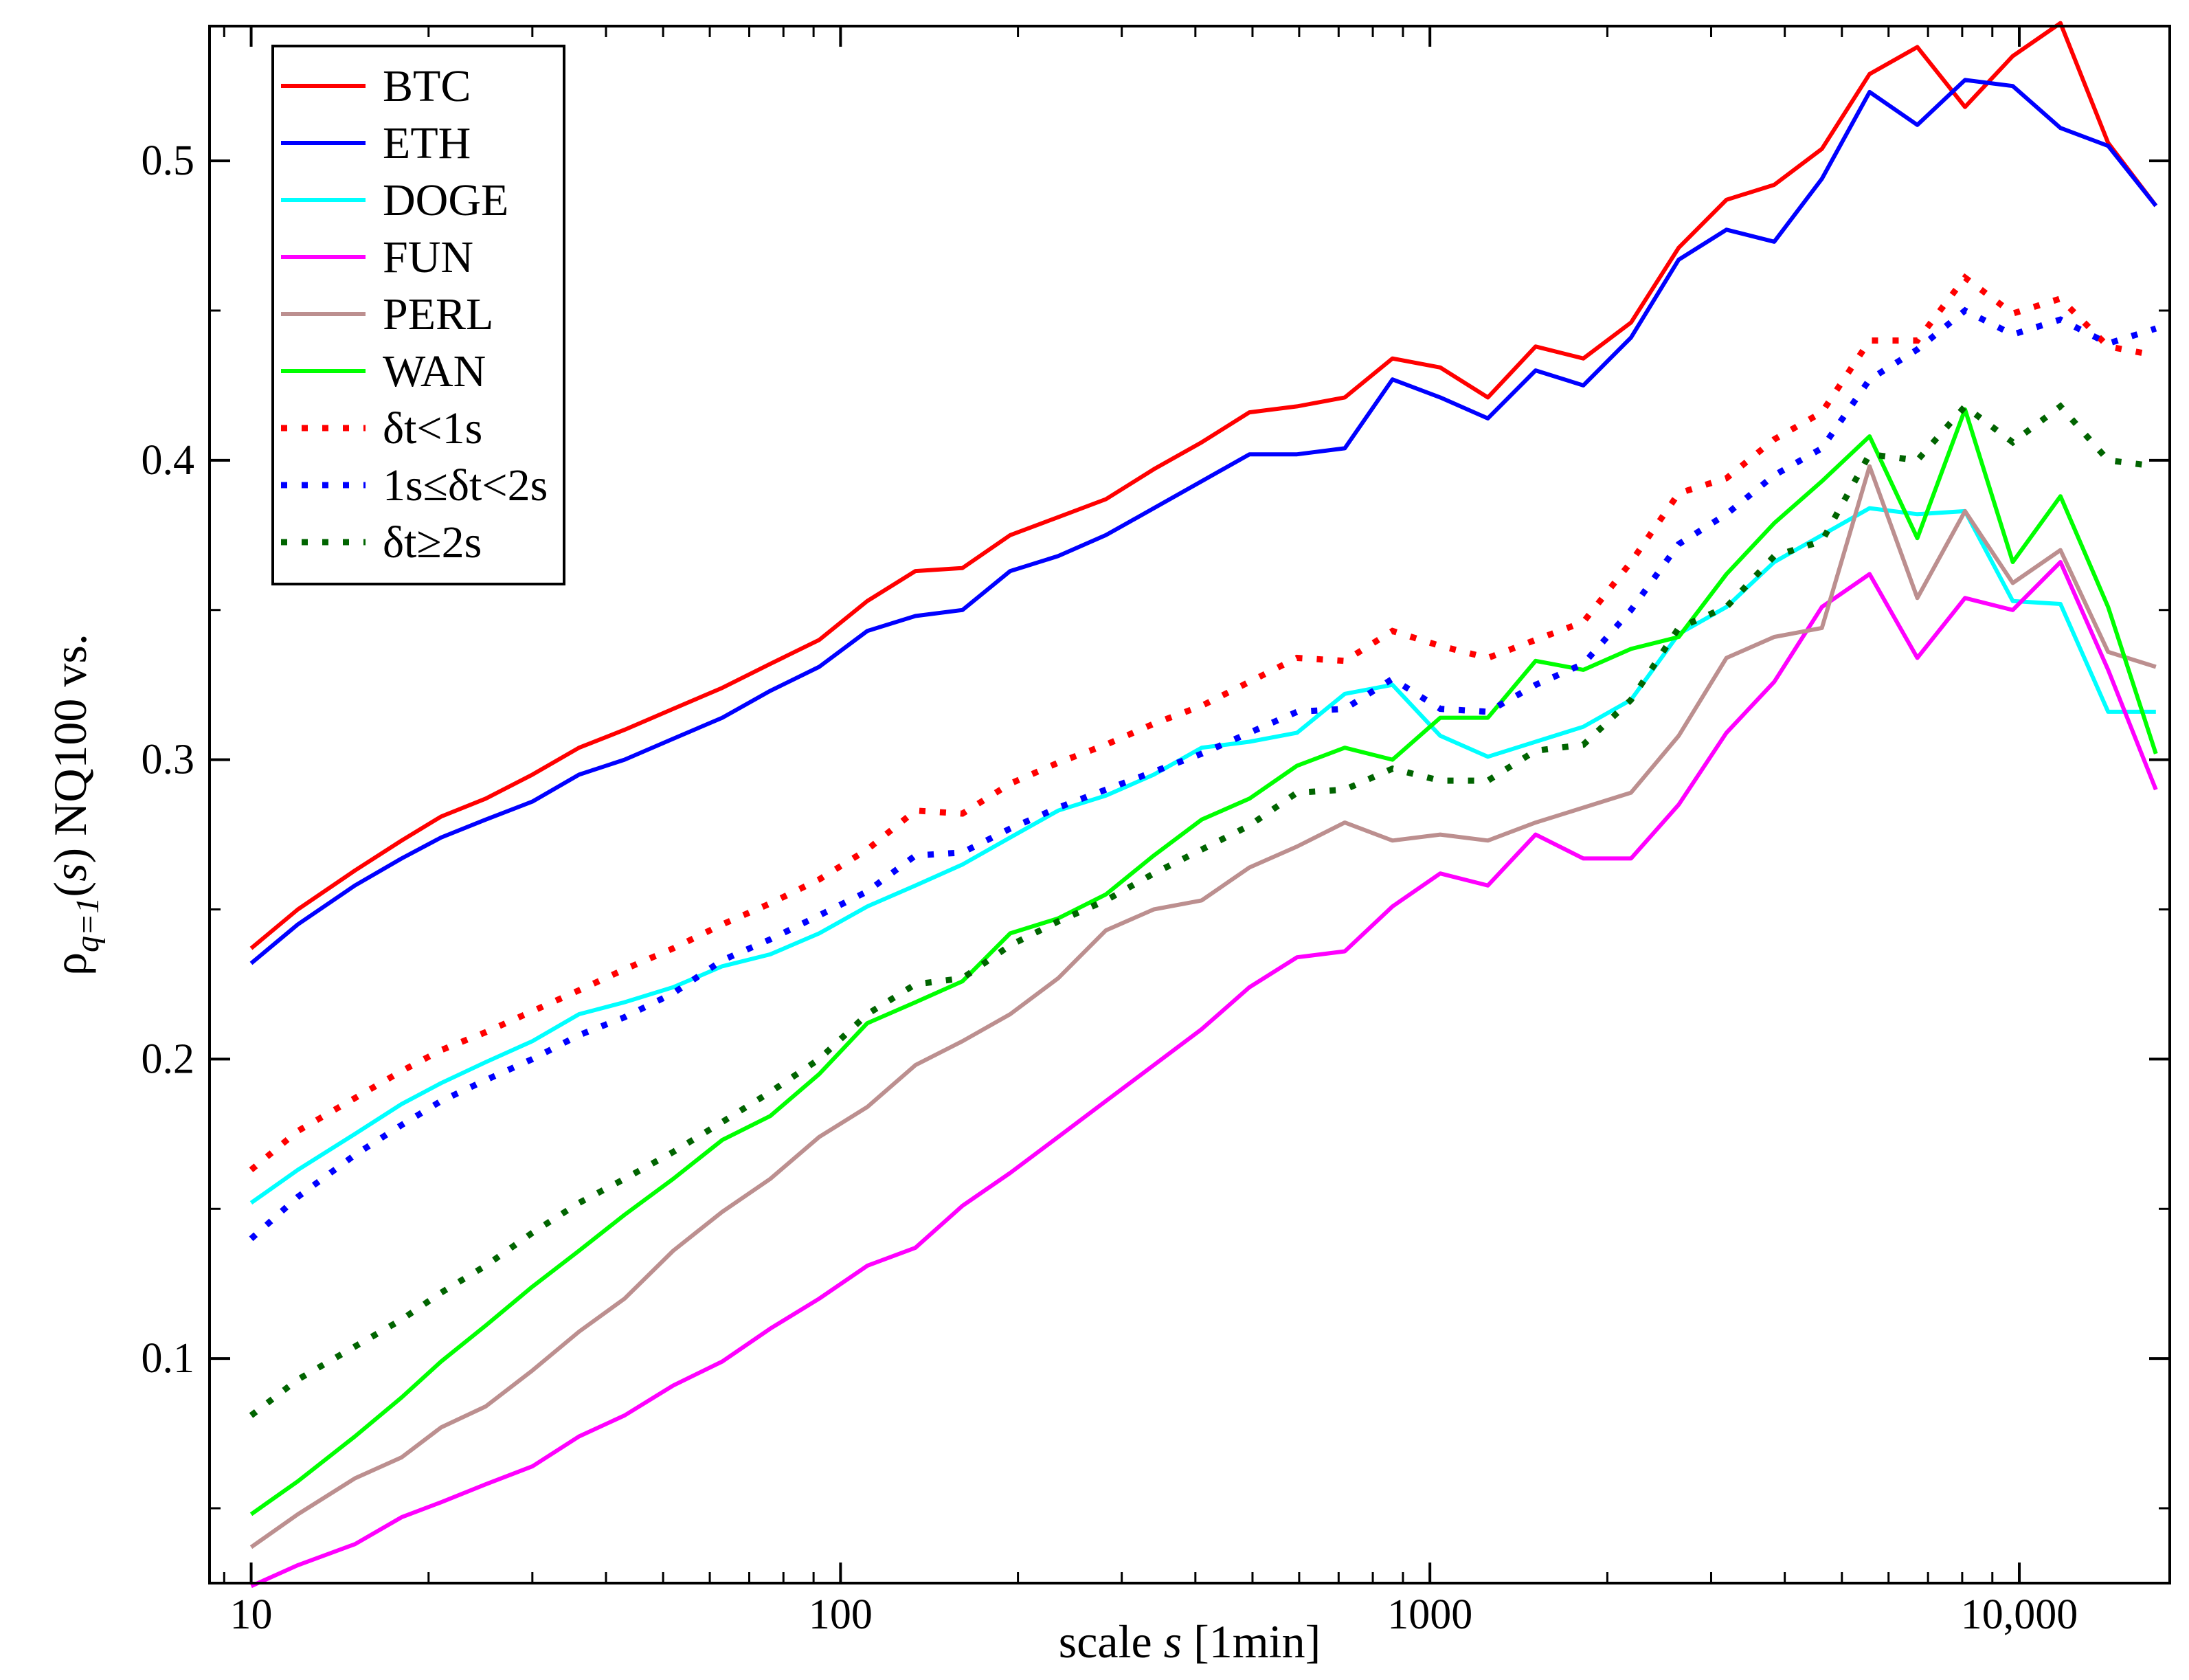  I want to click on legend-label-dt-lt-1s: δt<1s, so click(432, 428).